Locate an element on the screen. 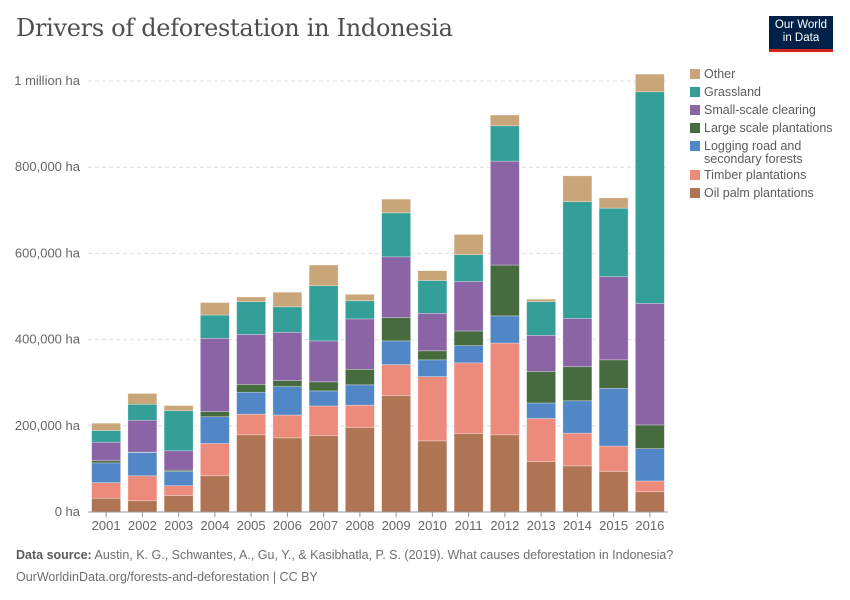 This screenshot has height=600, width=850. bar-segment-grassland-2002 is located at coordinates (142, 412).